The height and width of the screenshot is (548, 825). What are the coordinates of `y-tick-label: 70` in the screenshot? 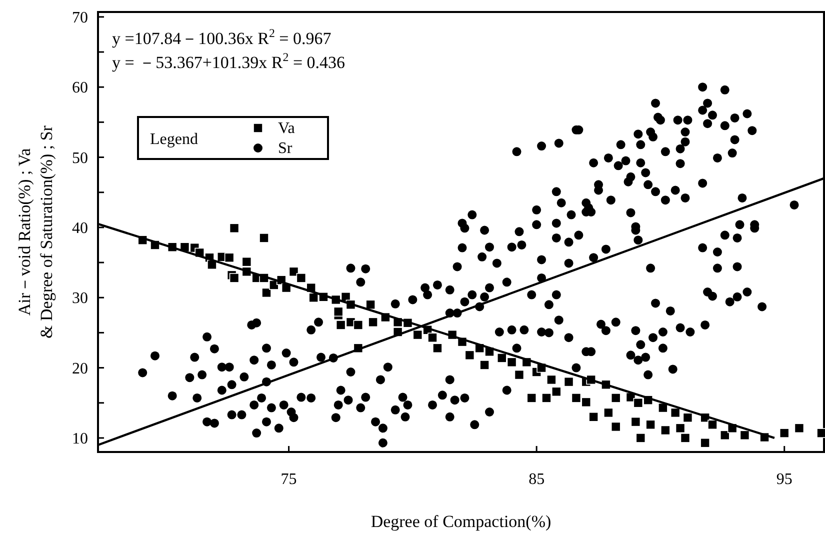 It's located at (80, 18).